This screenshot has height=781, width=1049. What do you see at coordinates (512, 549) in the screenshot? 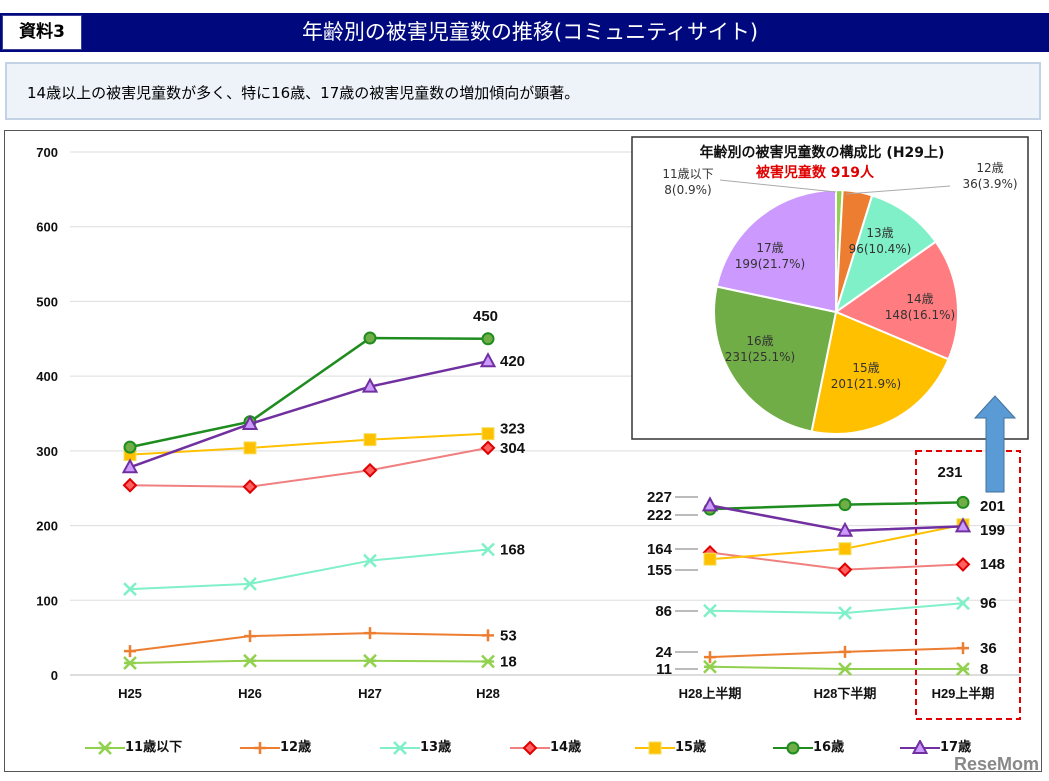
I see `data-label: 168` at bounding box center [512, 549].